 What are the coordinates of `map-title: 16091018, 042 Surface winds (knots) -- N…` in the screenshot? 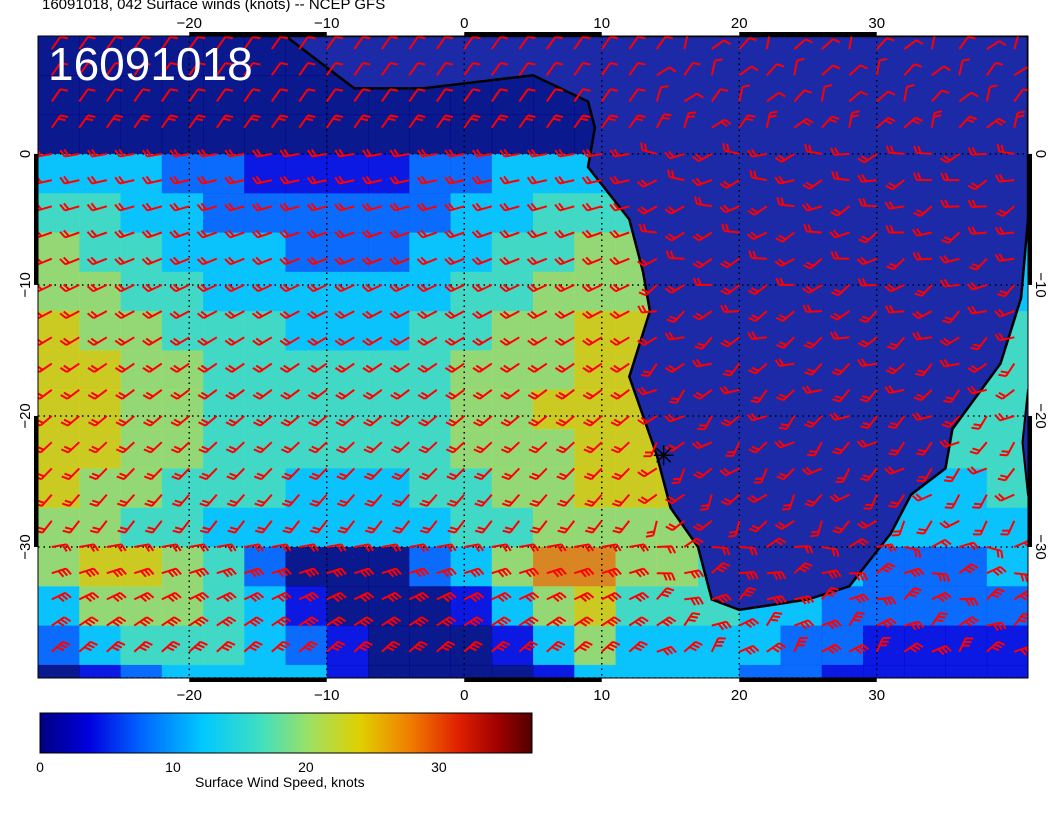 It's located at (214, 6).